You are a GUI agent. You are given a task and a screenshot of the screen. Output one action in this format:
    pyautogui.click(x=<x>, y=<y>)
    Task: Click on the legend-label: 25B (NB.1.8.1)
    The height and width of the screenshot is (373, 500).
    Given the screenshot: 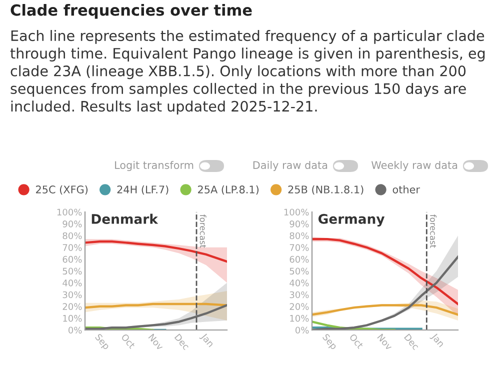 What is the action you would take?
    pyautogui.click(x=326, y=190)
    